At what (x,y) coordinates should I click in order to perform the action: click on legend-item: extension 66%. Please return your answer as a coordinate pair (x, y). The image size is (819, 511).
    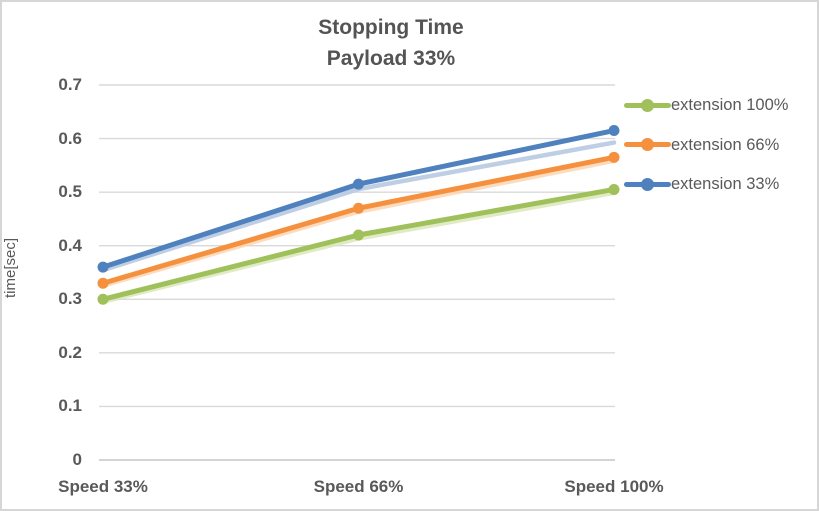
    Looking at the image, I should click on (701, 145).